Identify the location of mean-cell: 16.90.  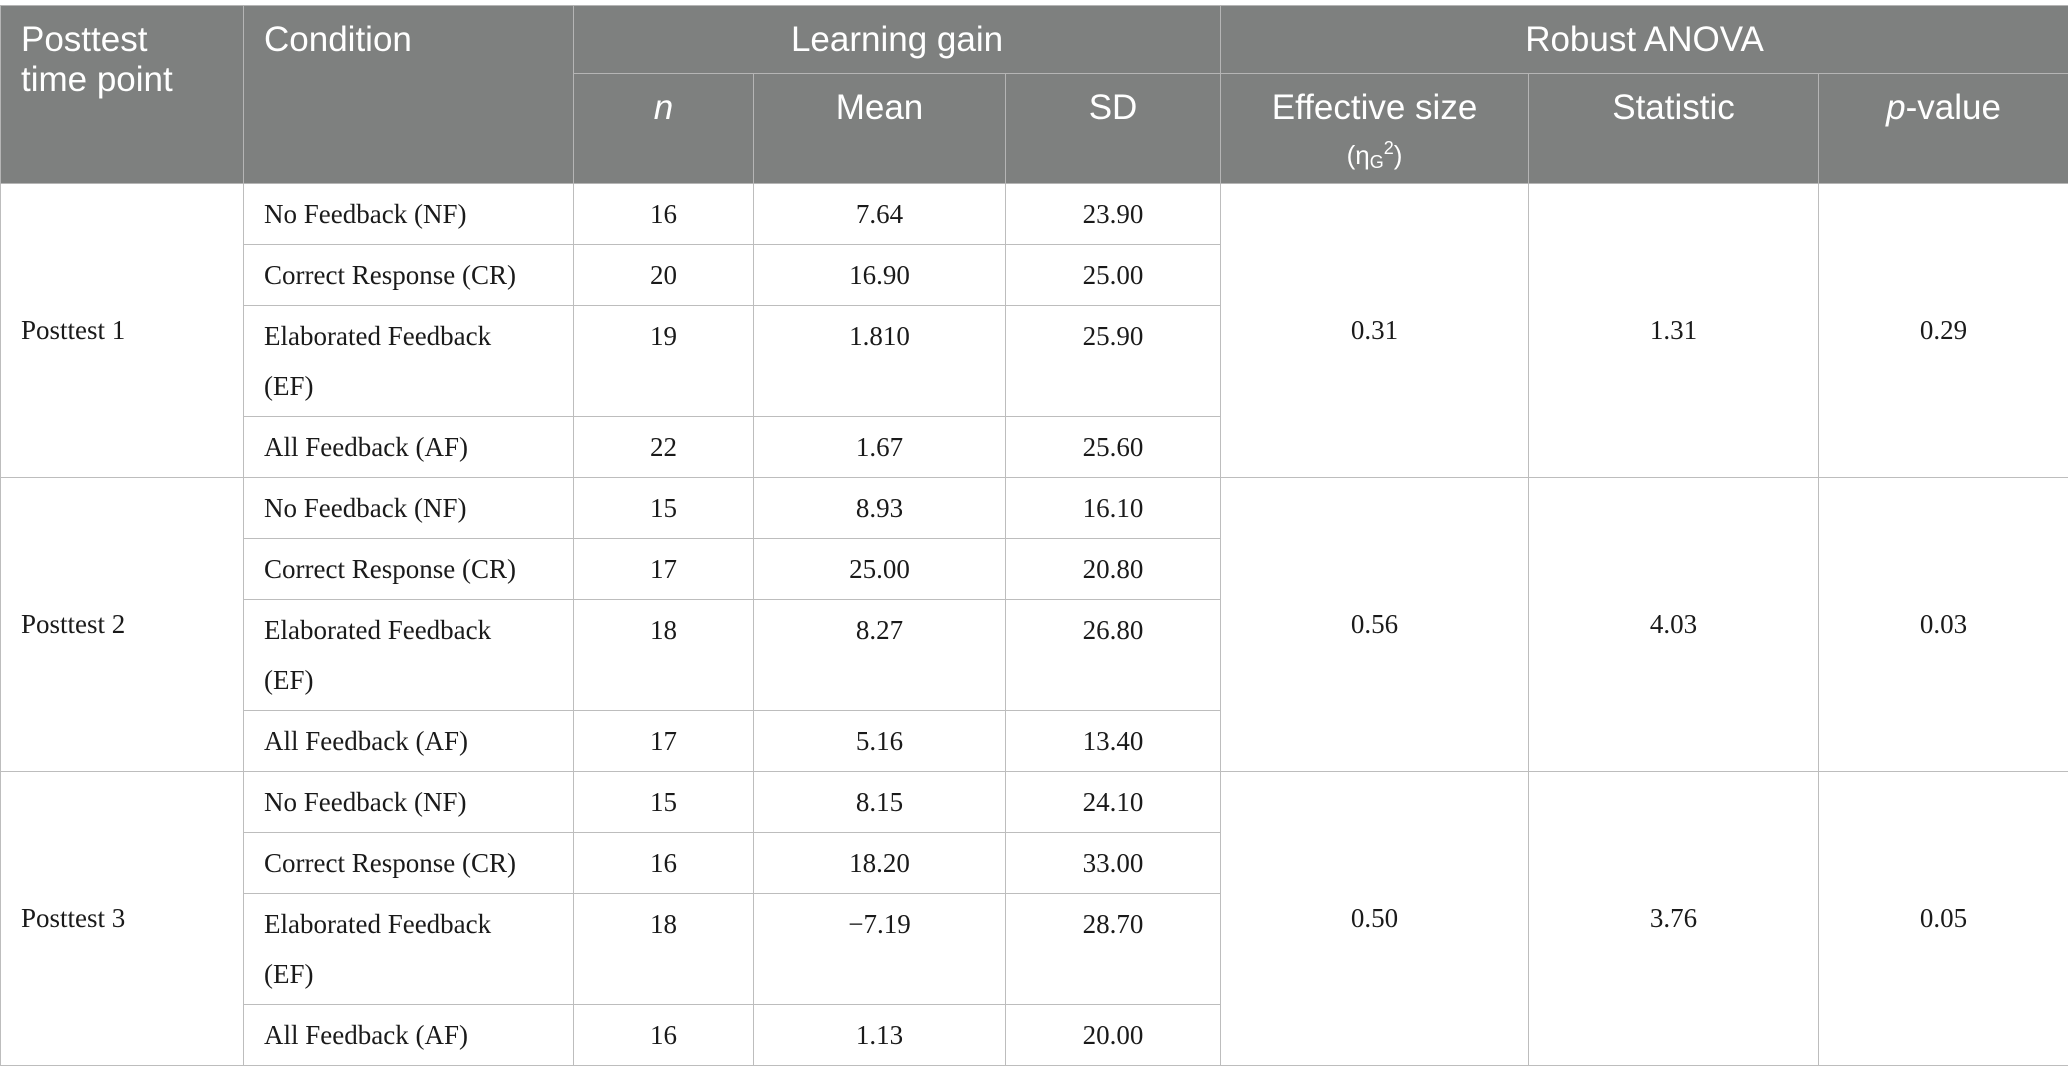
(879, 275).